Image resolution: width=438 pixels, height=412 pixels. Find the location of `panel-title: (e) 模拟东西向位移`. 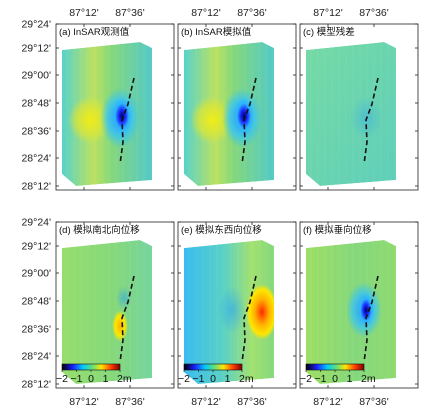

panel-title: (e) 模拟东西向位移 is located at coordinates (221, 230).